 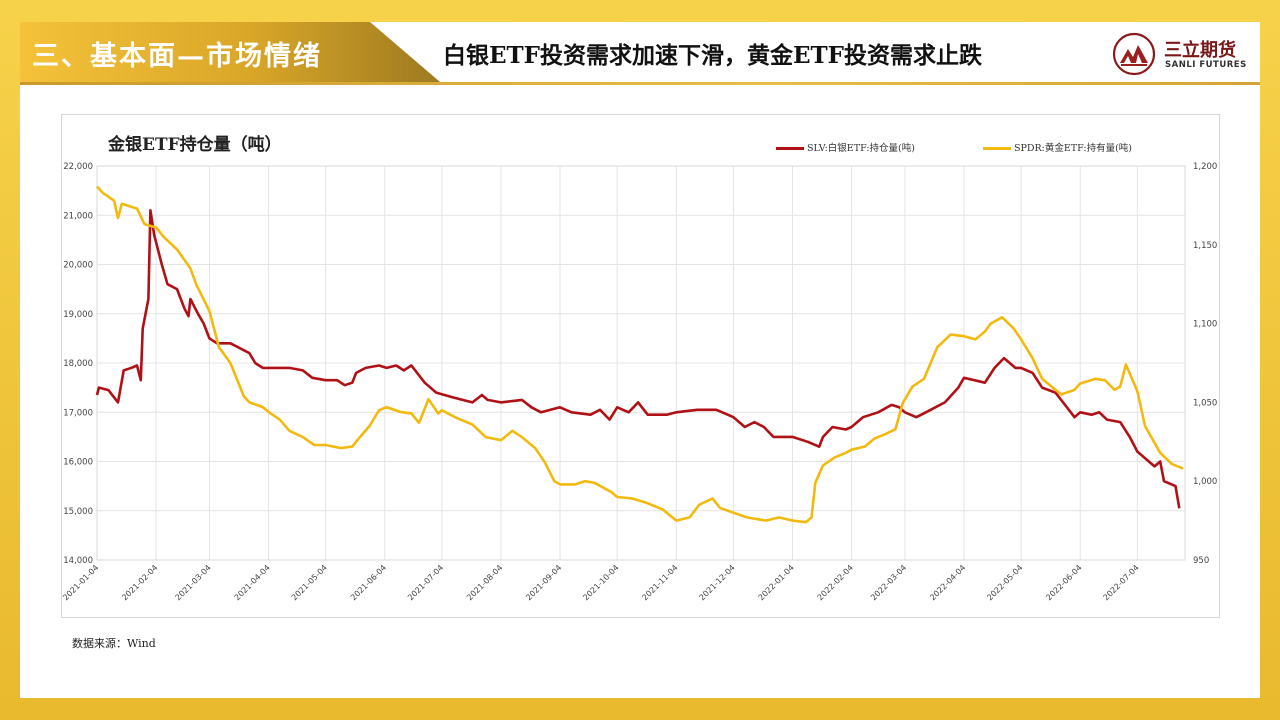 What do you see at coordinates (368, 582) in the screenshot?
I see `x-tick-label: 2021-06-04` at bounding box center [368, 582].